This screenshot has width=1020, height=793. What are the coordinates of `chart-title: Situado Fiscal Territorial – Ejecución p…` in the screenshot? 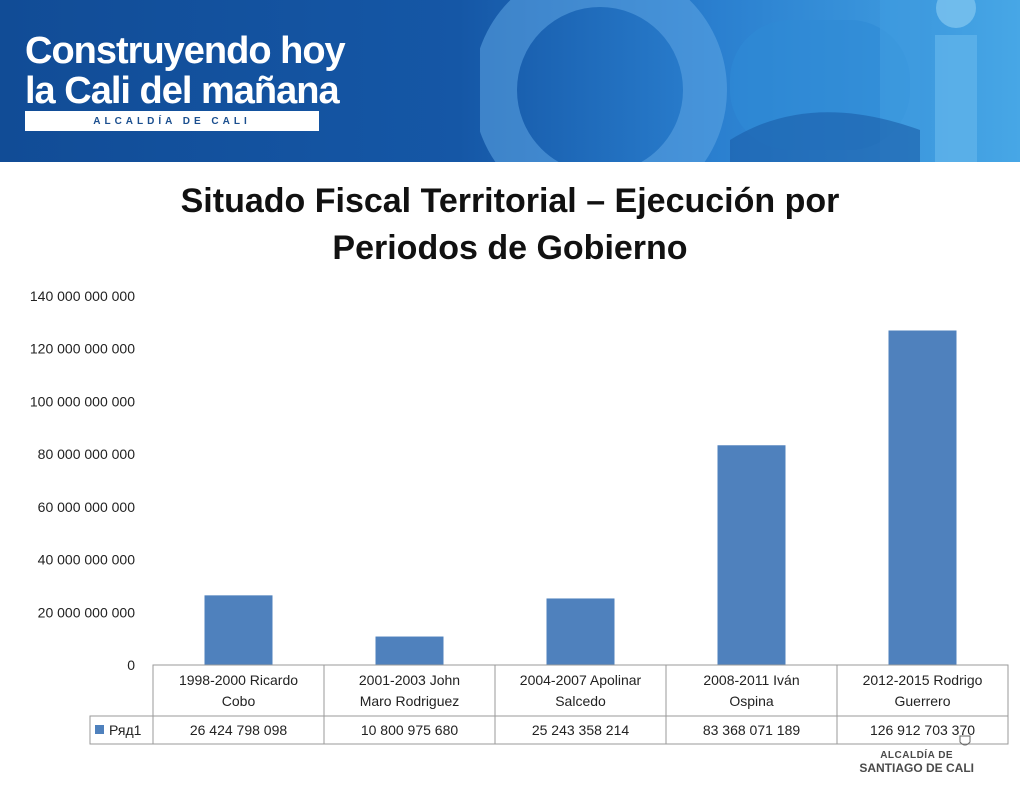 It's located at (510, 225).